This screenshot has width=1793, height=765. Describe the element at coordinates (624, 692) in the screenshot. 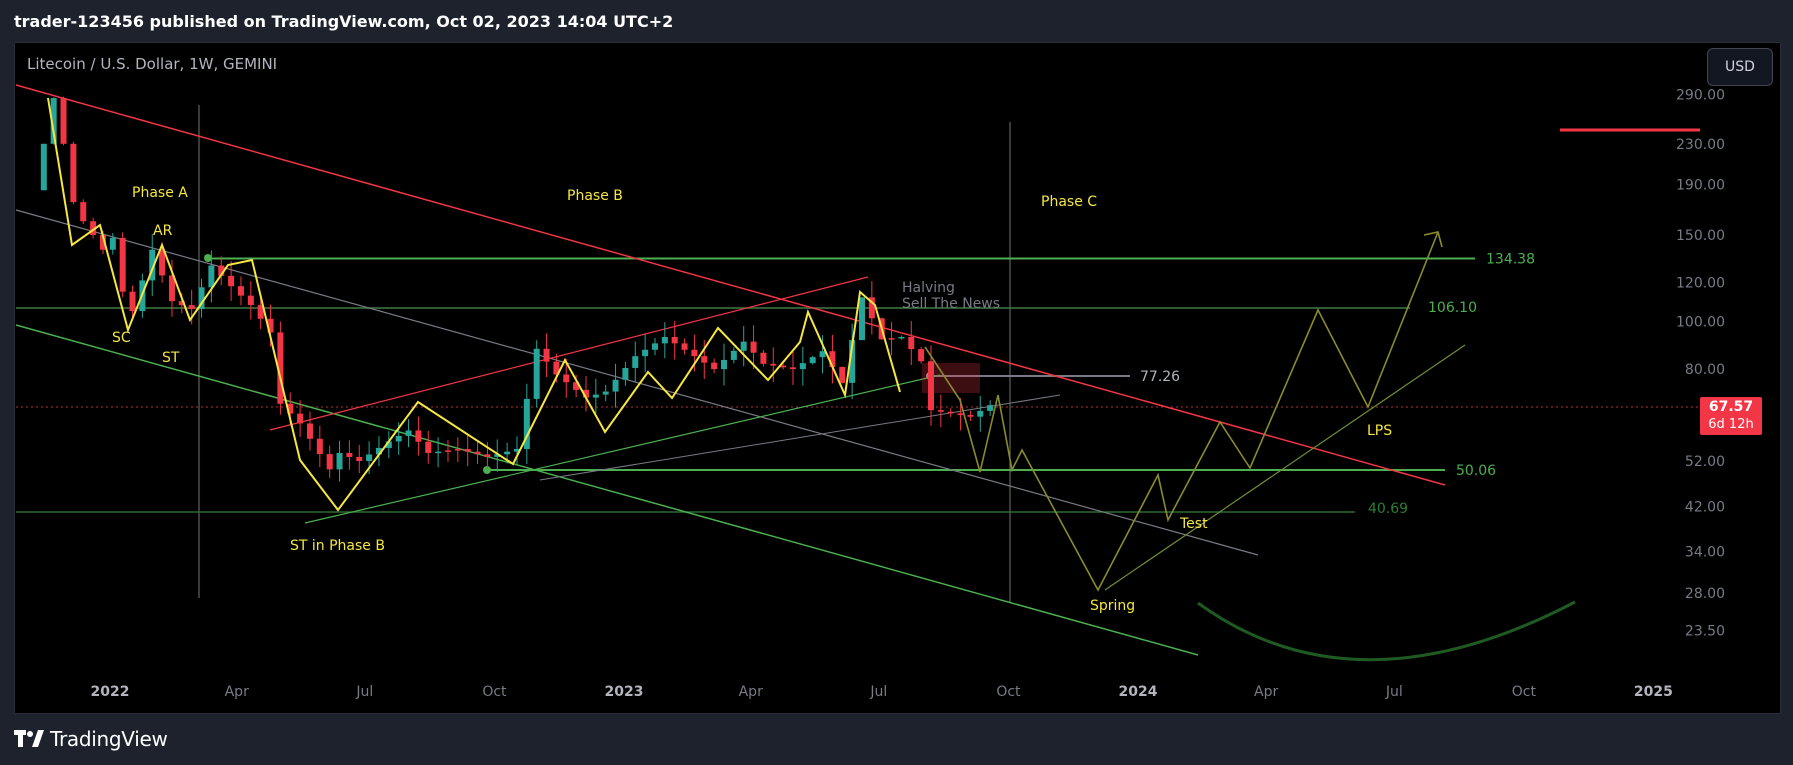

I see `x-tick-label: 2023` at that location.